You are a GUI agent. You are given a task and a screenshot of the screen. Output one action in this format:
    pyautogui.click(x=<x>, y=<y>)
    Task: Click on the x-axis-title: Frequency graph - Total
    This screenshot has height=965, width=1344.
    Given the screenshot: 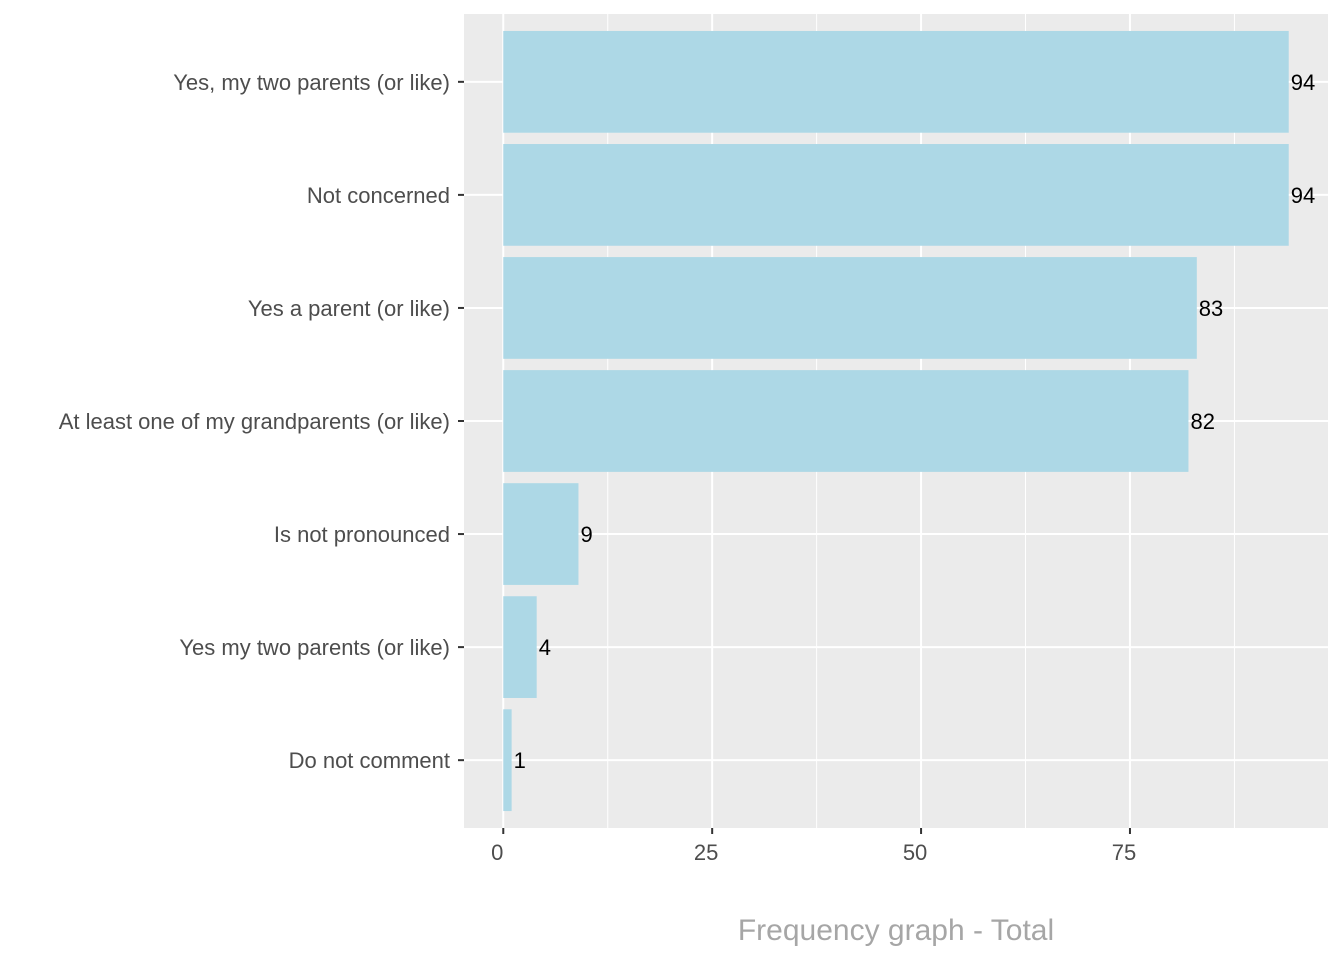 What is the action you would take?
    pyautogui.click(x=896, y=930)
    